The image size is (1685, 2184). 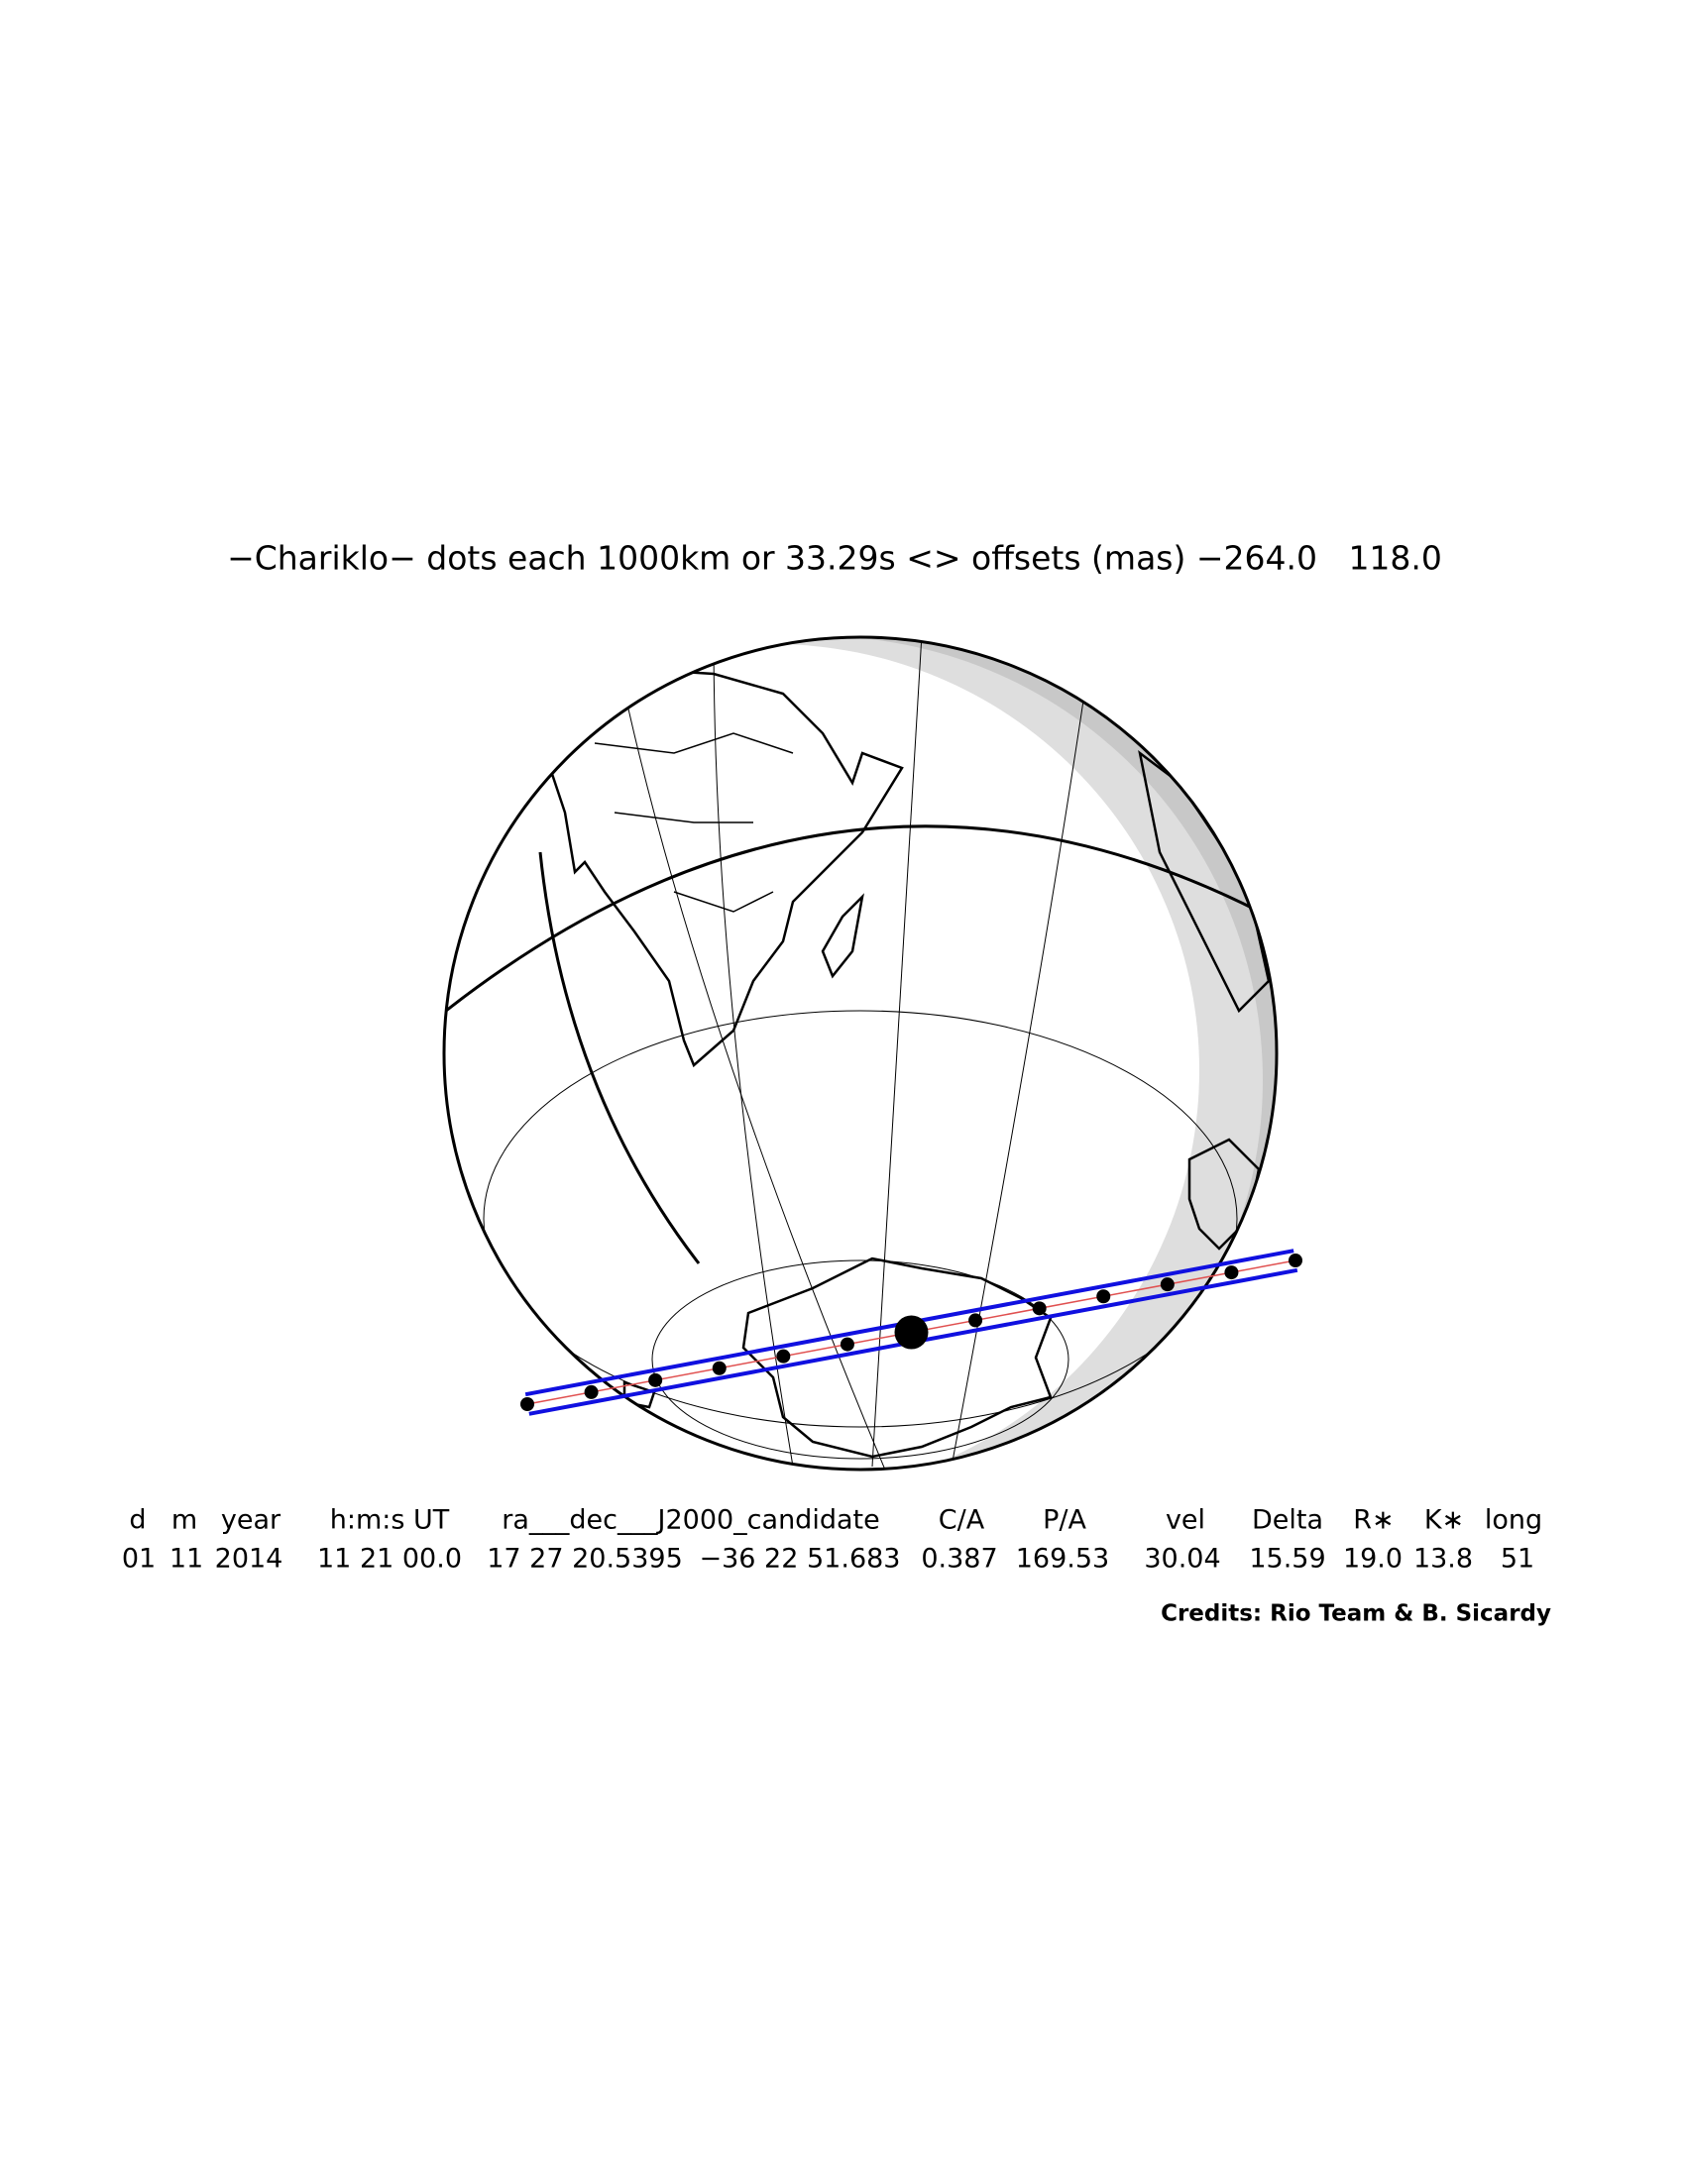 I want to click on table-value: 51, so click(x=1517, y=1559).